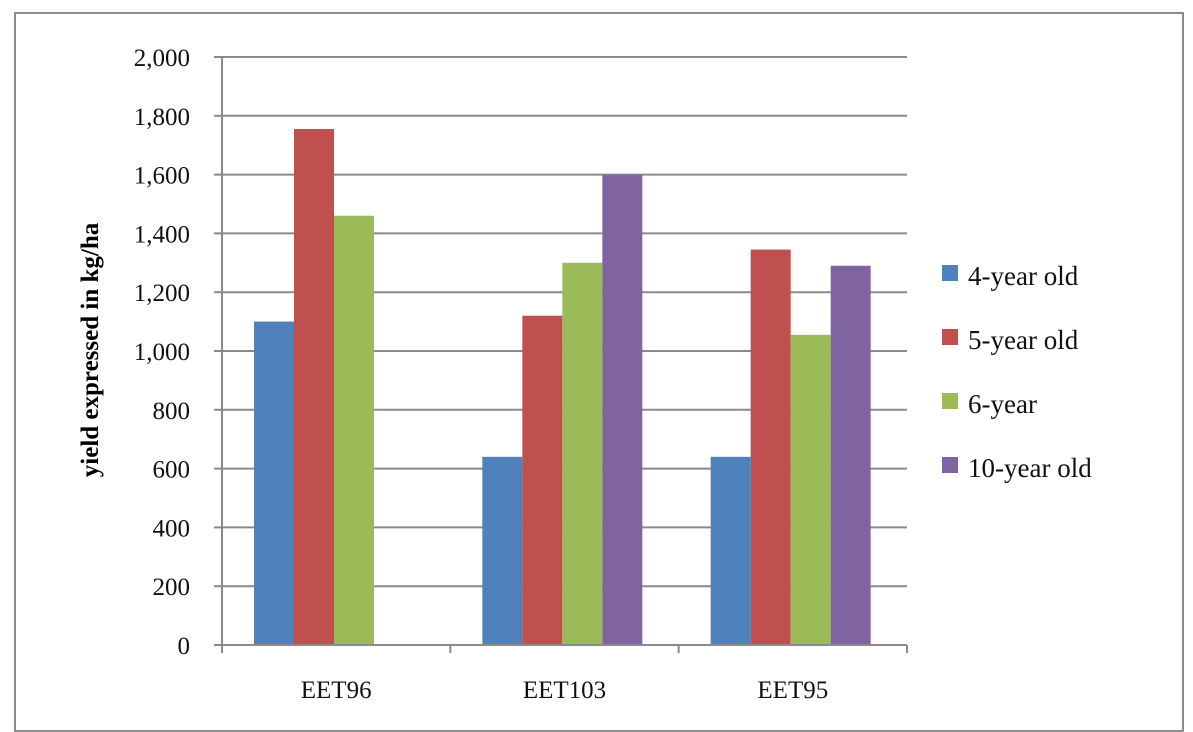  What do you see at coordinates (172, 587) in the screenshot?
I see `y-tick-label: 200` at bounding box center [172, 587].